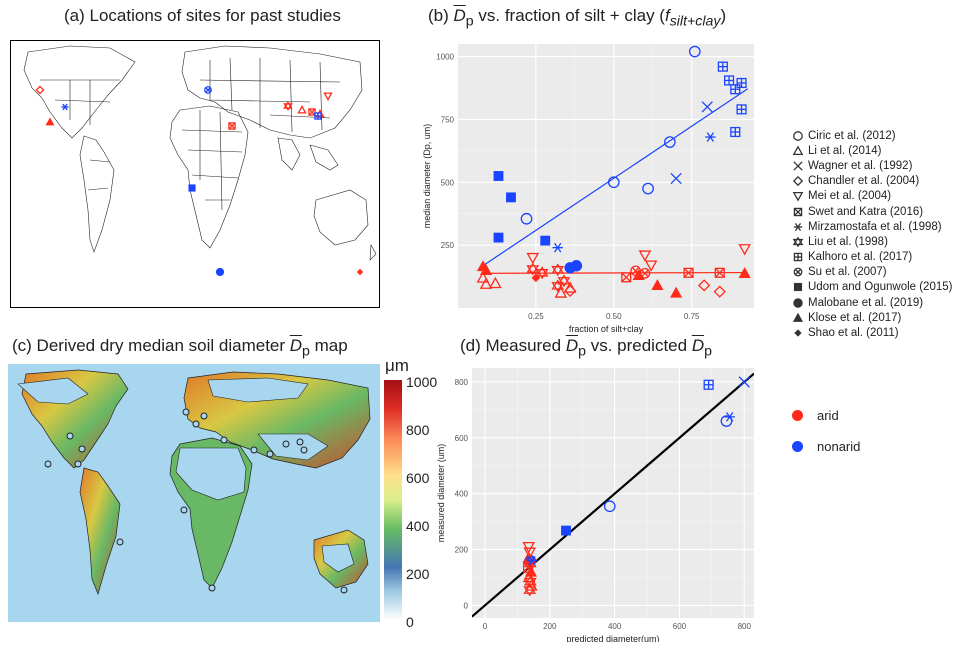 The image size is (971, 646). Describe the element at coordinates (797, 446) in the screenshot. I see `dot-icon` at that location.